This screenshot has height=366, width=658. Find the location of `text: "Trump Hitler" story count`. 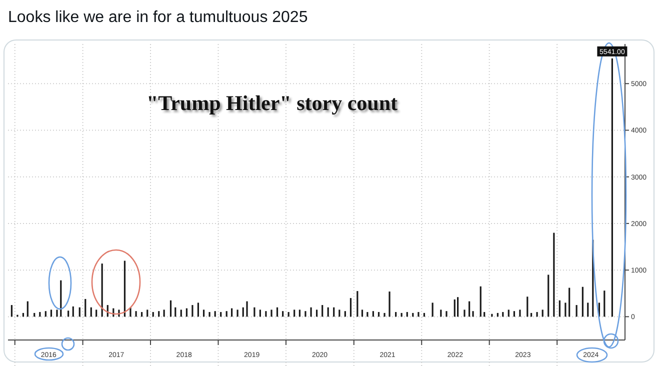

text: "Trump Hitler" story count is located at coordinates (272, 103).